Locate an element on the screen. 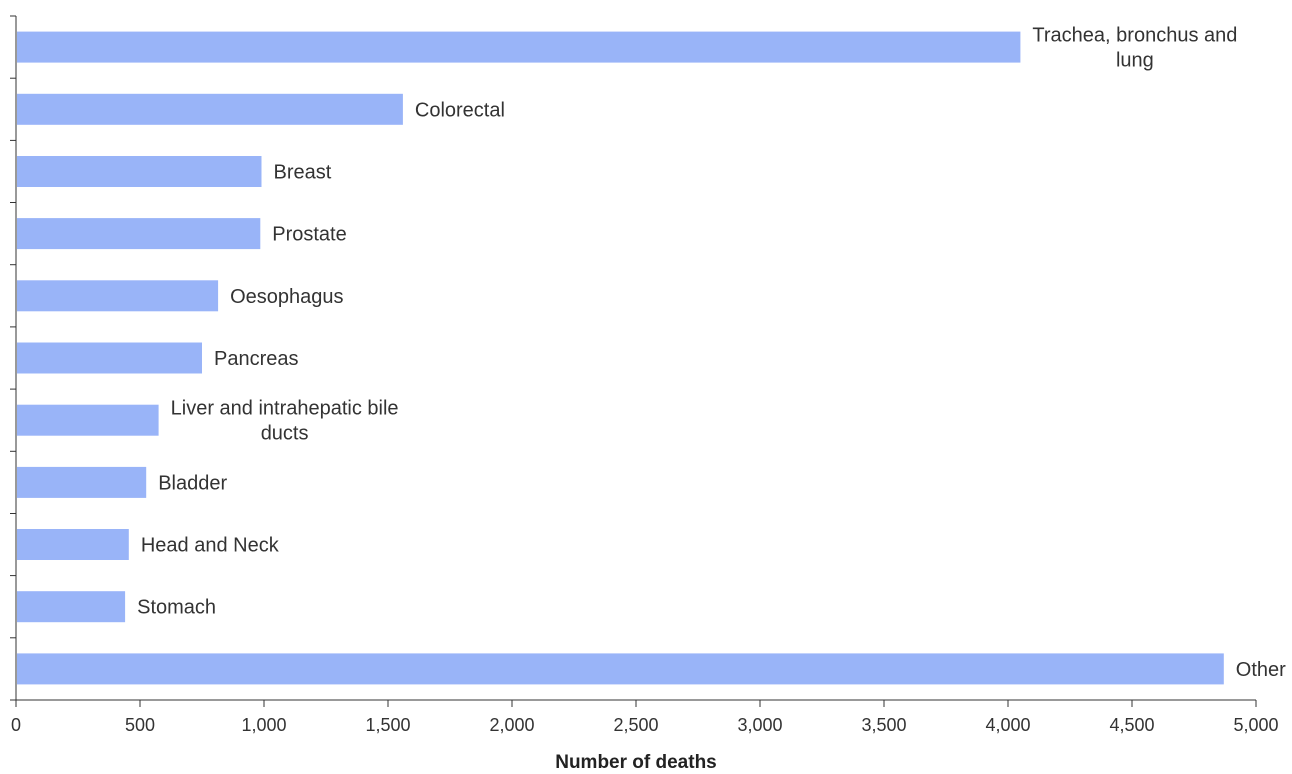 This screenshot has height=774, width=1292. bar-category-label: Head and Neck is located at coordinates (210, 546).